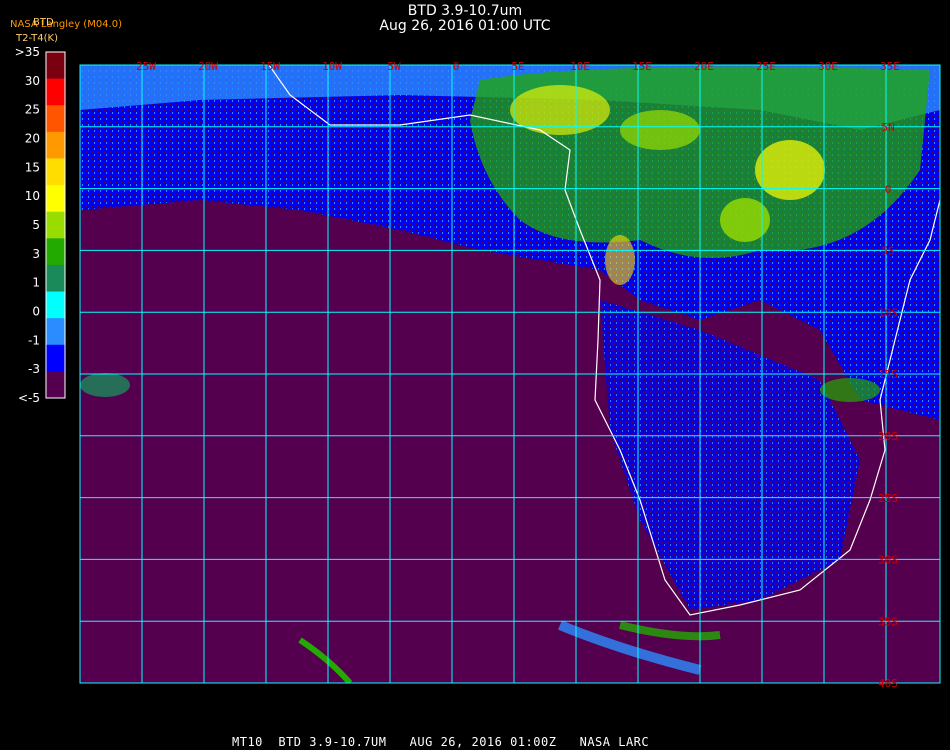 The image size is (950, 750). I want to click on legend-label: -3, so click(34, 369).